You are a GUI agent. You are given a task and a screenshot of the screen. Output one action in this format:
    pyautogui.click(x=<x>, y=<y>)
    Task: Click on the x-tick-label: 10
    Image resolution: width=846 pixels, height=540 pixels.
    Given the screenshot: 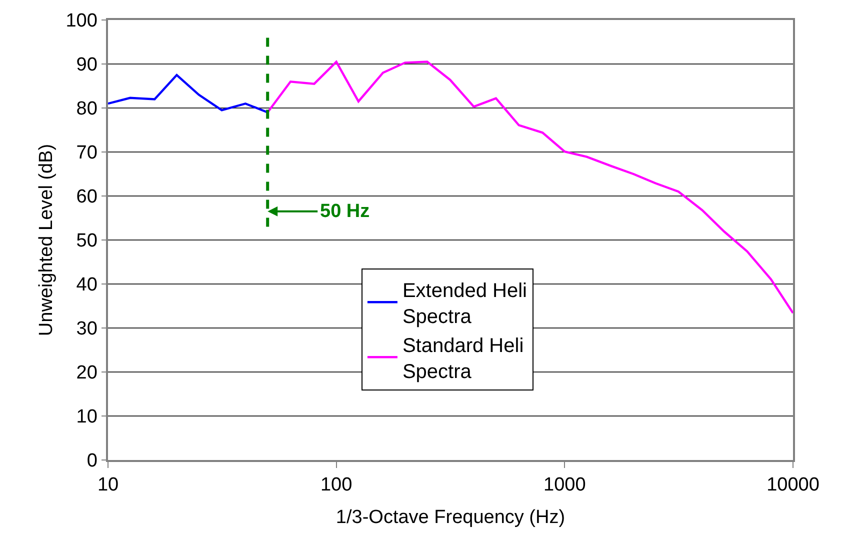 What is the action you would take?
    pyautogui.click(x=108, y=485)
    